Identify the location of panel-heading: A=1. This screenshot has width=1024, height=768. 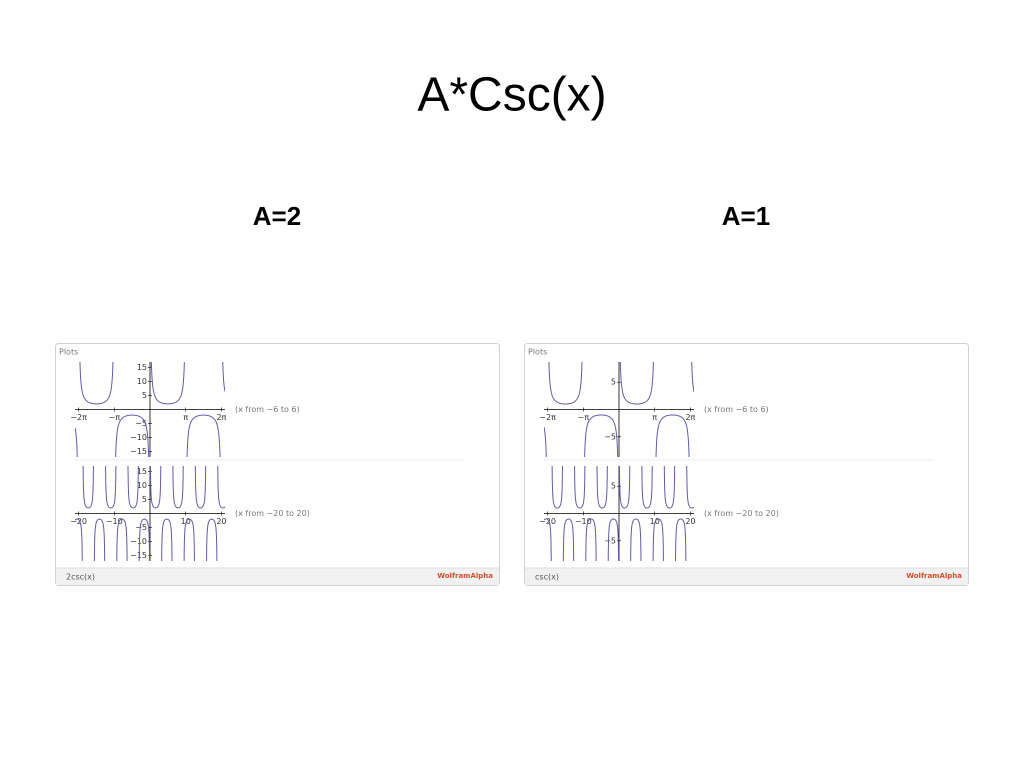
(746, 216).